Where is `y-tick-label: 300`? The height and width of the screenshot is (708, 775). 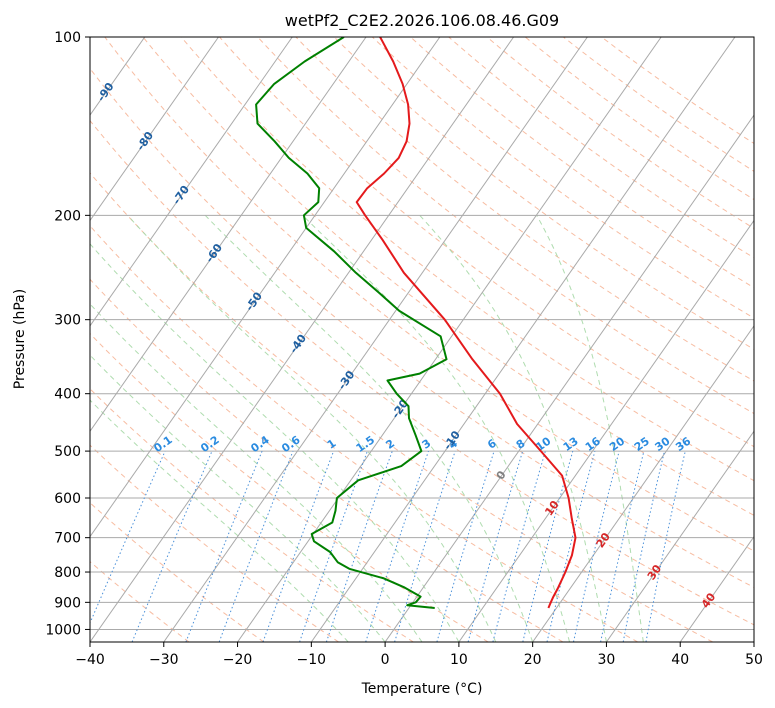
y-tick-label: 300 is located at coordinates (67, 321).